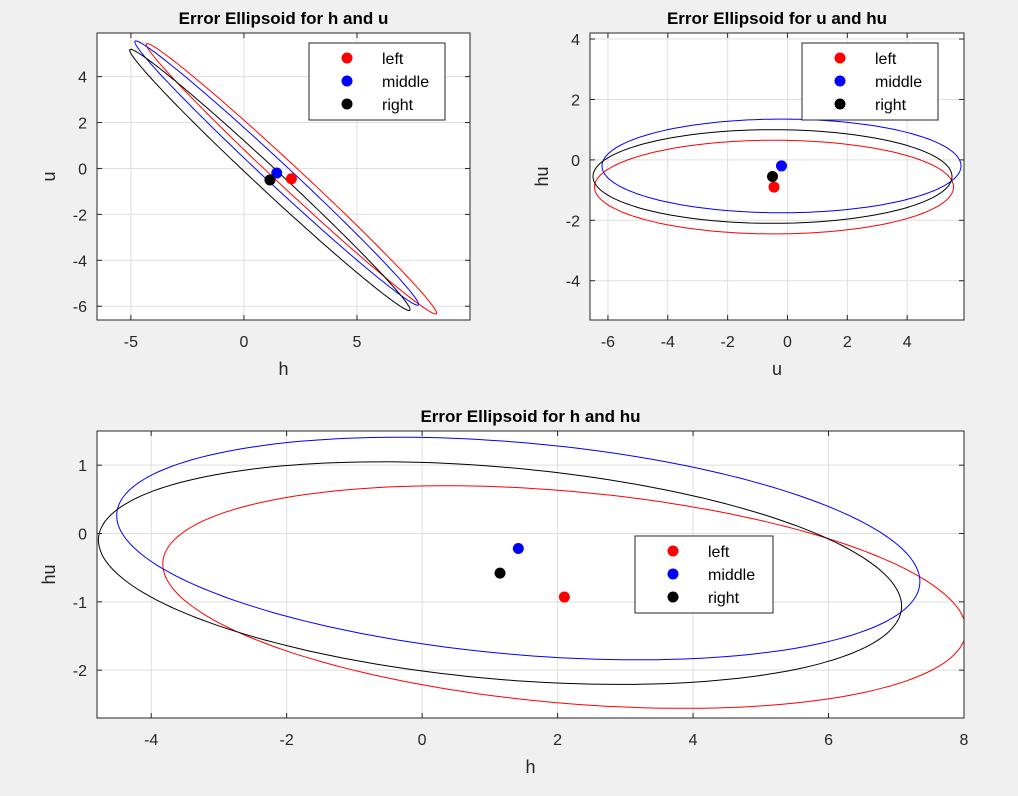 The image size is (1018, 796). Describe the element at coordinates (82, 466) in the screenshot. I see `y-tick-label: 1` at that location.